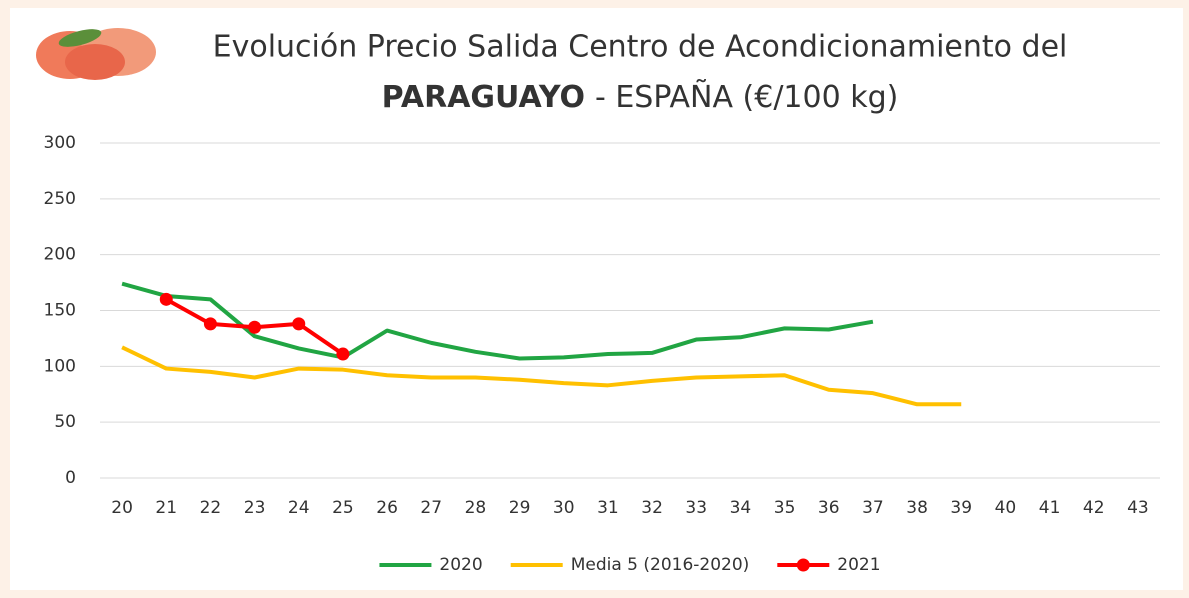 The width and height of the screenshot is (1189, 598). I want to click on y-tick-label: 50, so click(65, 422).